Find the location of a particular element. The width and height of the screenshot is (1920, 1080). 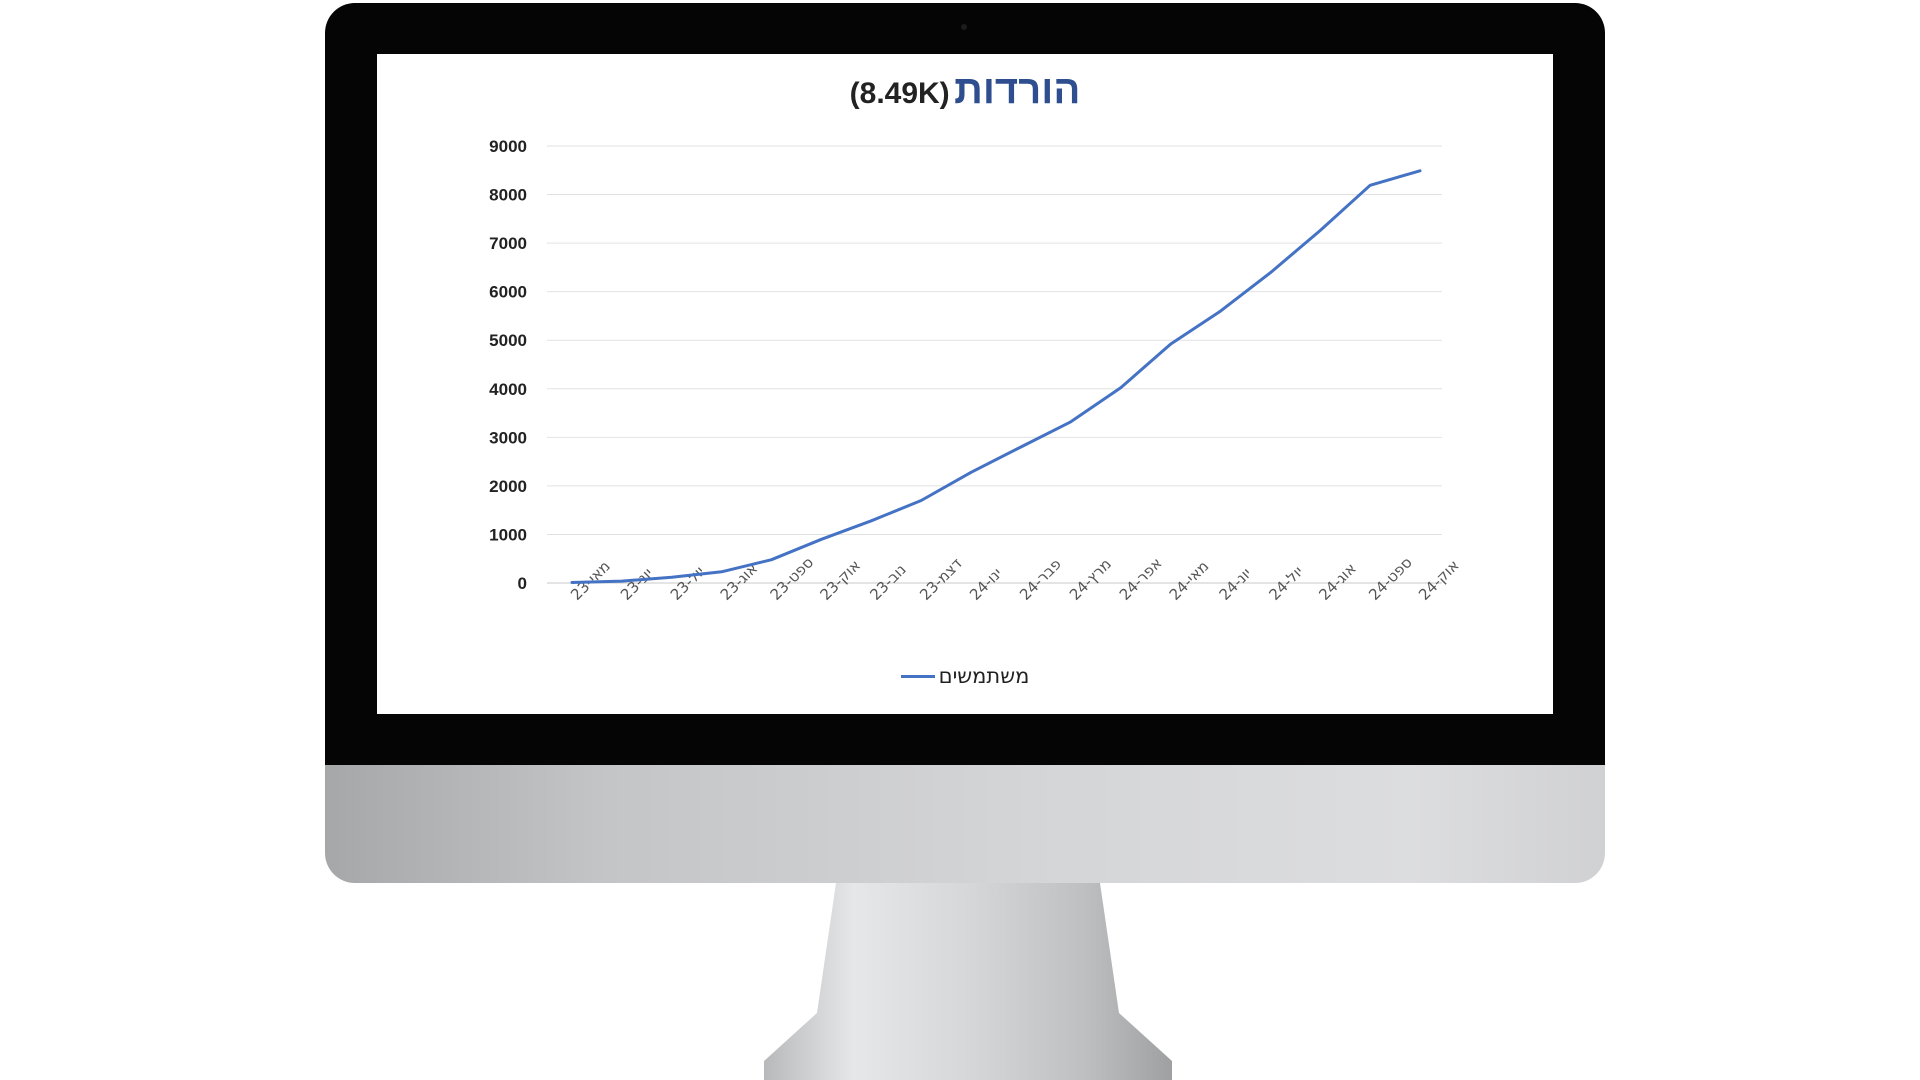

x-tick-label: אוק-24 is located at coordinates (1439, 580).